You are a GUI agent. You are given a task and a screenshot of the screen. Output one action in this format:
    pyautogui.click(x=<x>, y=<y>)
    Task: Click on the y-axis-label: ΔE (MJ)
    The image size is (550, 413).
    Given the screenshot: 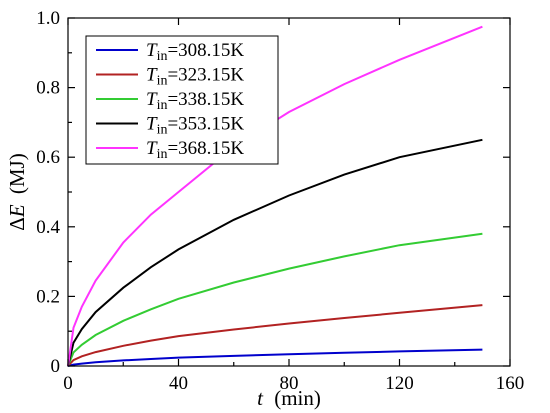 What is the action you would take?
    pyautogui.click(x=17, y=191)
    